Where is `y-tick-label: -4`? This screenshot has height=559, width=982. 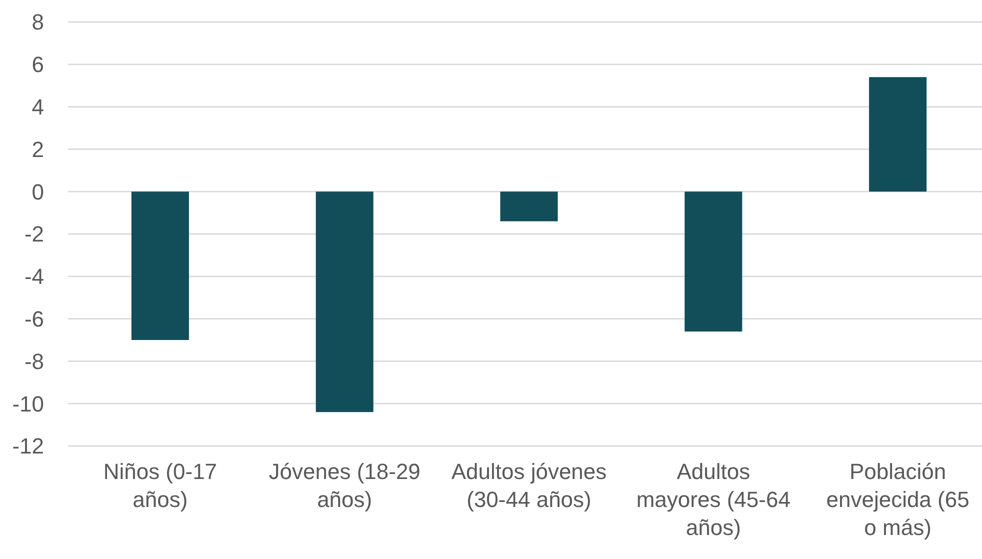 y-tick-label: -4 is located at coordinates (34, 277).